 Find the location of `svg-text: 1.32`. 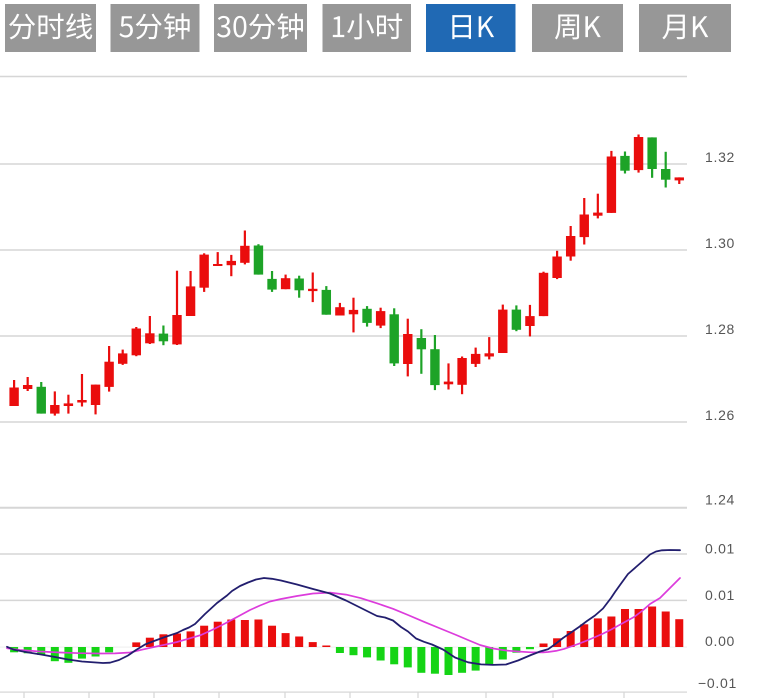

svg-text: 1.32 is located at coordinates (720, 157).